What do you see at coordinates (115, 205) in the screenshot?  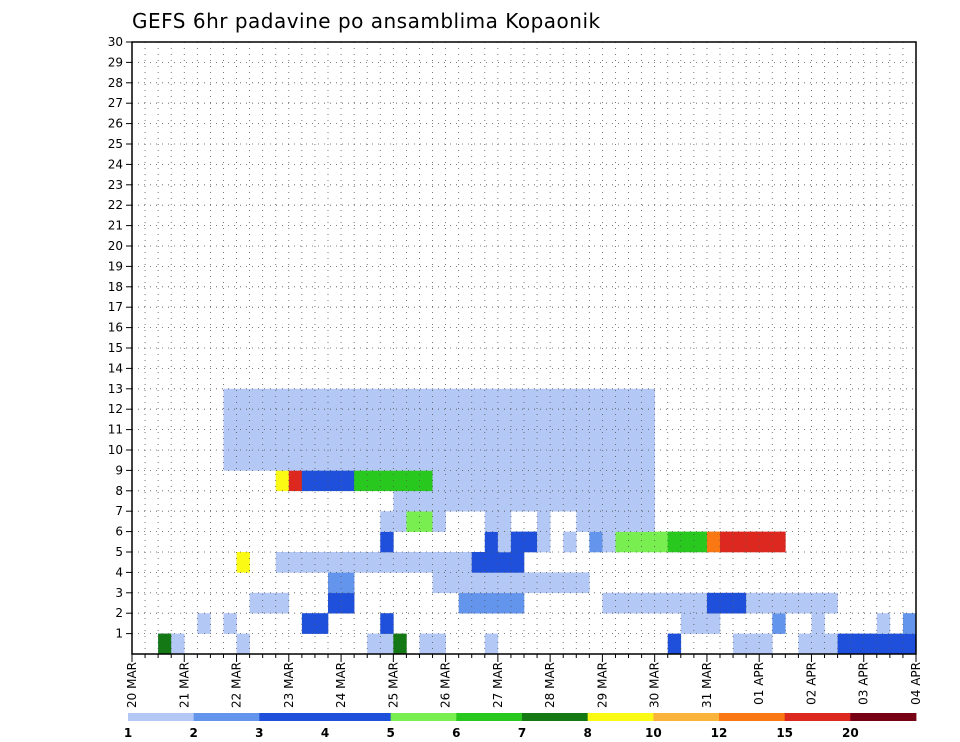 I see `y-tick-label: 22` at bounding box center [115, 205].